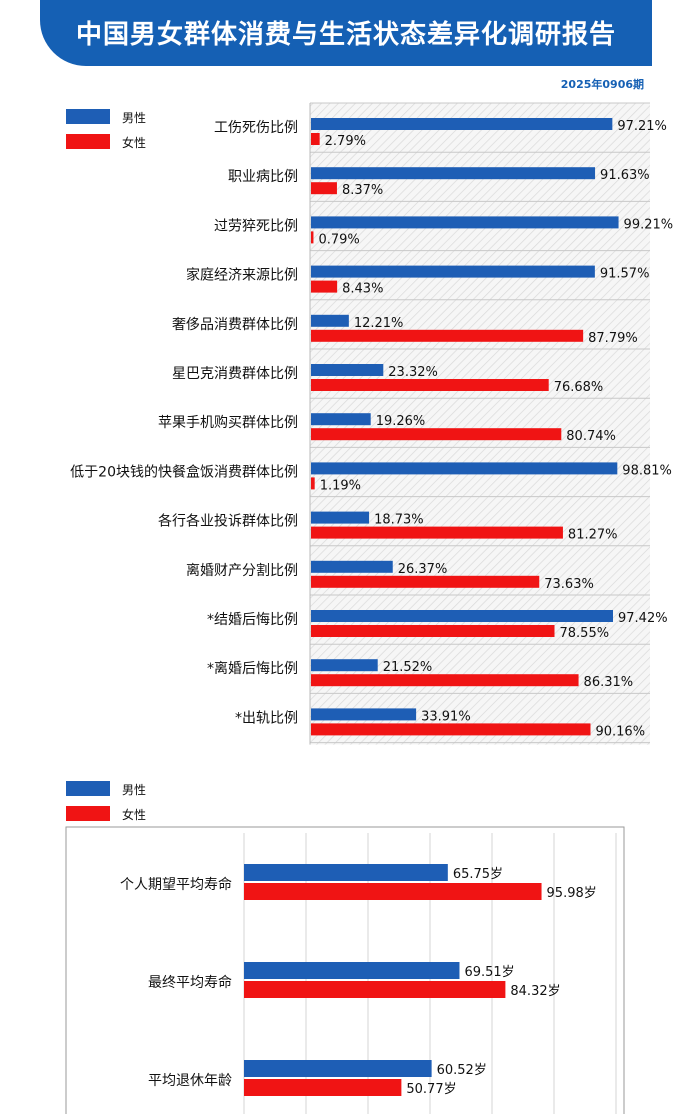 This screenshot has height=1114, width=690. Describe the element at coordinates (184, 471) in the screenshot. I see `category-label: 低于20块钱的快餐盒饭消费群体比例` at that location.